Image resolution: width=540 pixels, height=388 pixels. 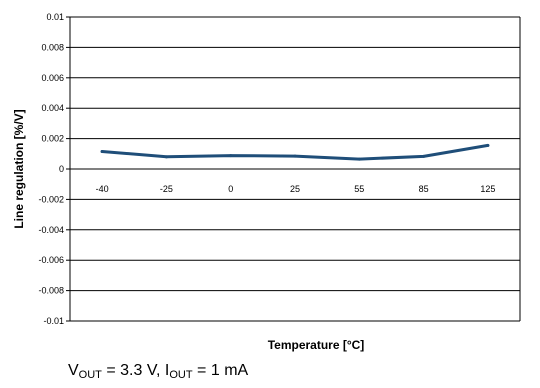 What do you see at coordinates (51, 230) in the screenshot?
I see `y-tick-label: -0.004` at bounding box center [51, 230].